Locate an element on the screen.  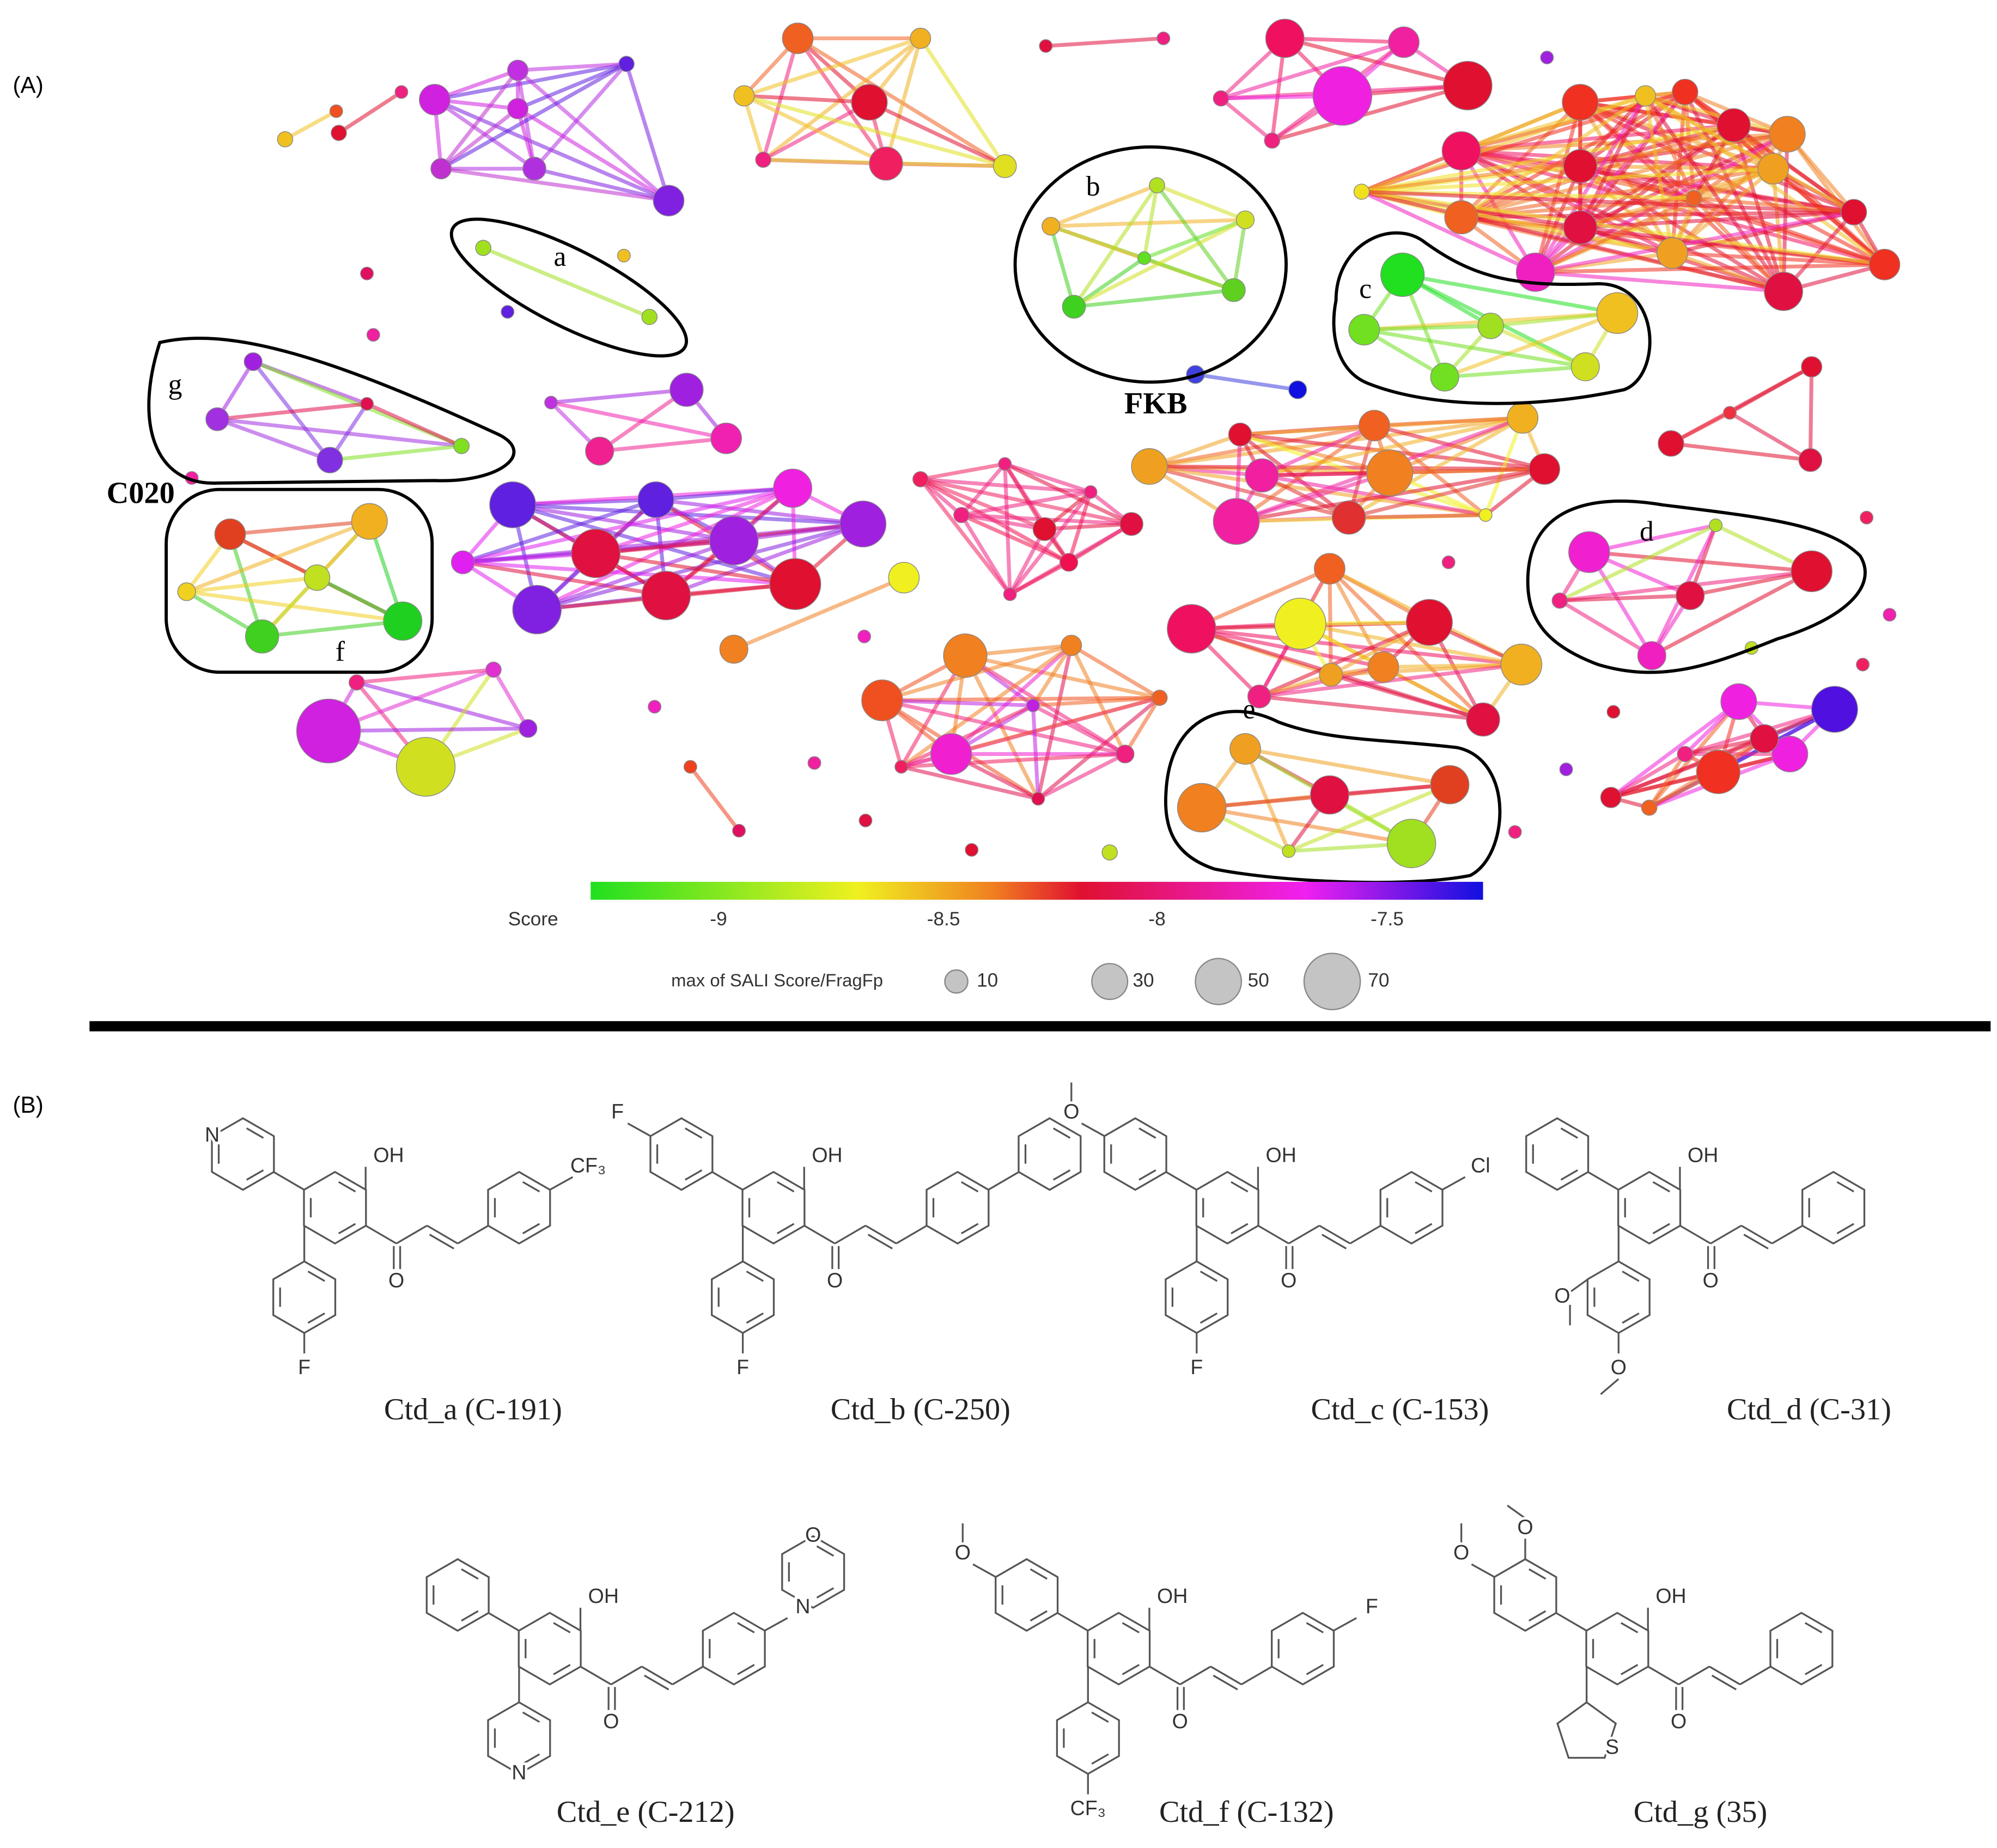
colorbar-title: Score is located at coordinates (533, 919).